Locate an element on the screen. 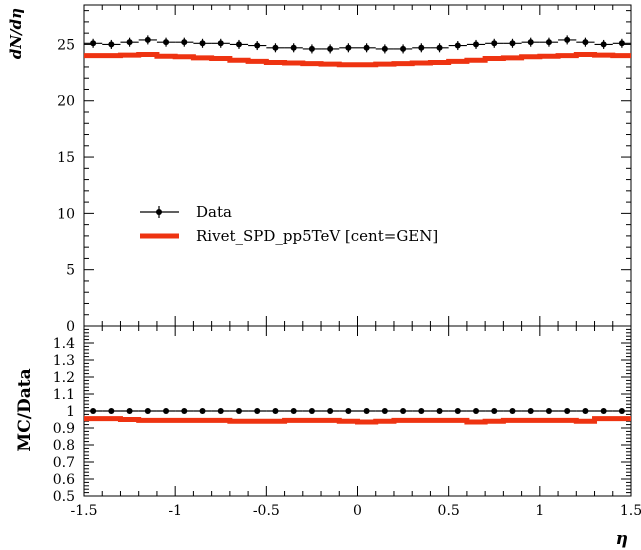 The width and height of the screenshot is (641, 550). ratio-y-tick-label: 0.7 is located at coordinates (64, 463).